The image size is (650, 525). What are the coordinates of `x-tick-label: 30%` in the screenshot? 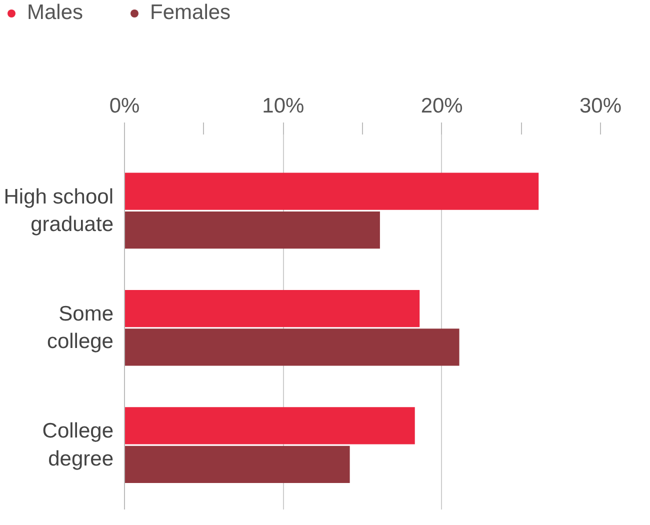 It's located at (600, 106).